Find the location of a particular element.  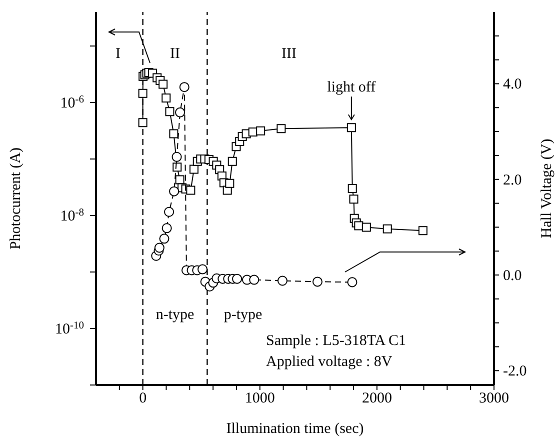

annotation: light off is located at coordinates (351, 88).